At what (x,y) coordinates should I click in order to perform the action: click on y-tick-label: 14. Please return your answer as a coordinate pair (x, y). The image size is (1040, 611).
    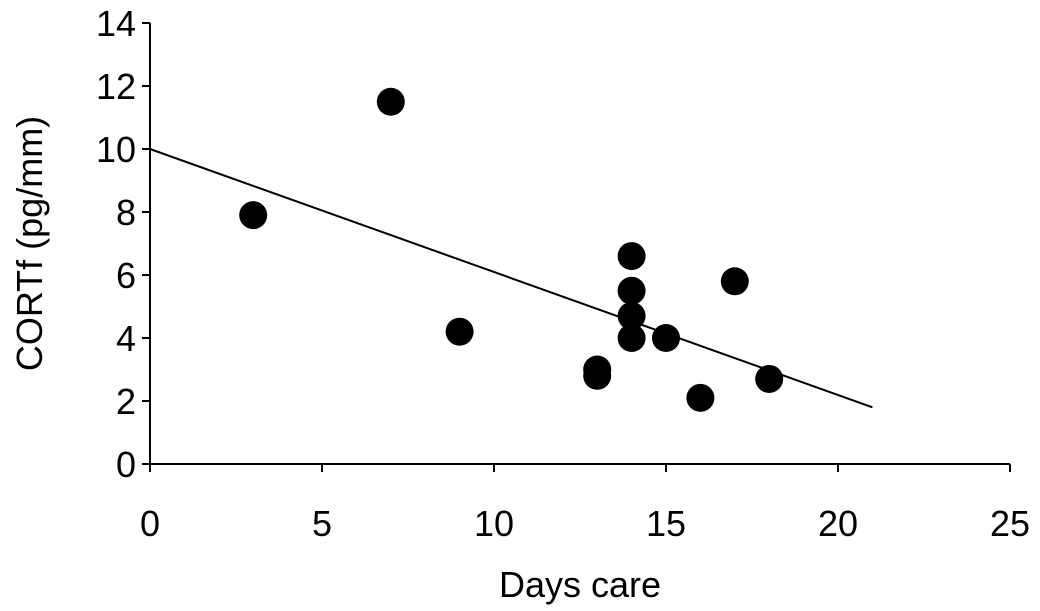
    Looking at the image, I should click on (116, 23).